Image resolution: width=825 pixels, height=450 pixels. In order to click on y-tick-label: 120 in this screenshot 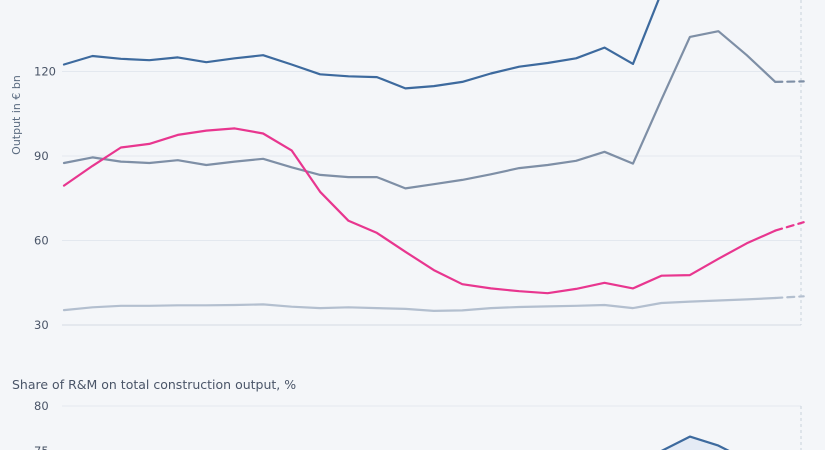, I will do `click(45, 72)`.